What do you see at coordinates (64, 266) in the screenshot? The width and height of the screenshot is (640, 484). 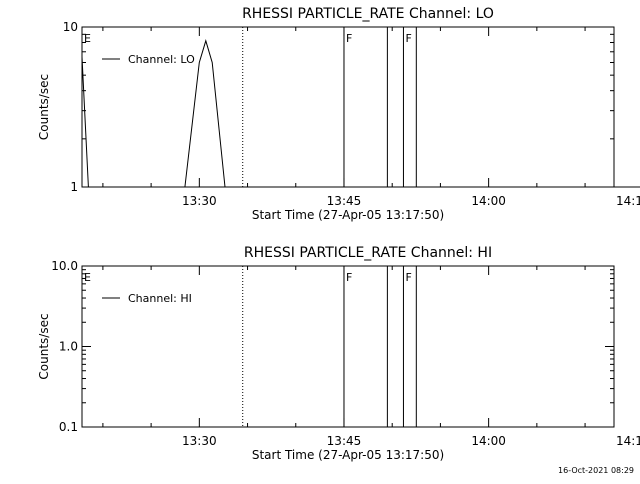 I see `y-tick-label: 10.0` at bounding box center [64, 266].